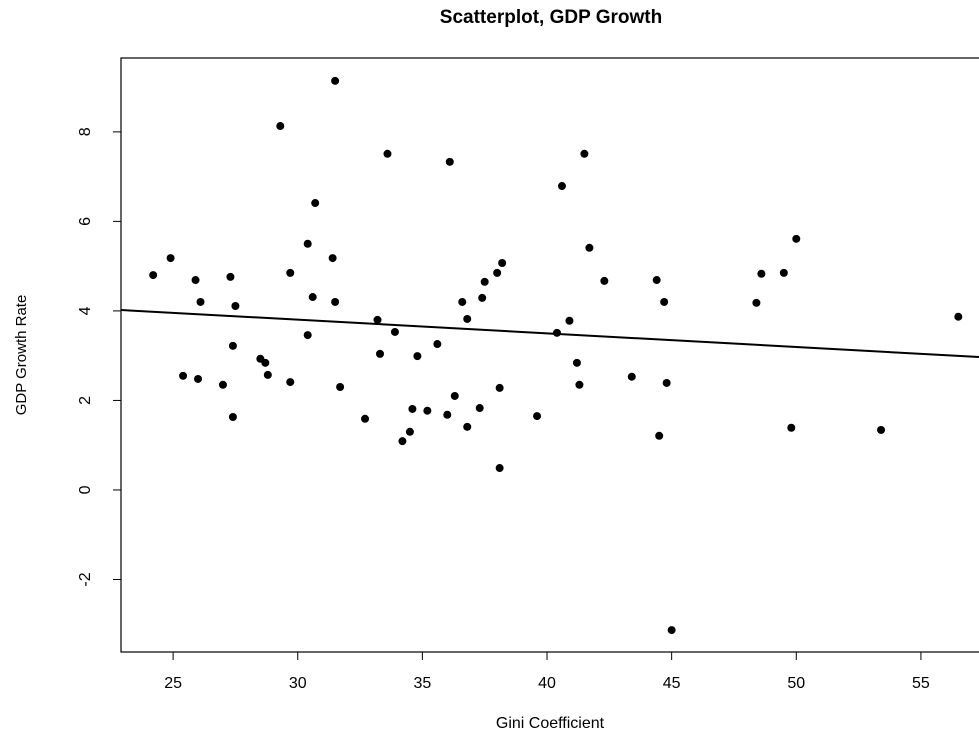 This screenshot has width=979, height=740. Describe the element at coordinates (298, 683) in the screenshot. I see `x-tick-label: 30` at that location.